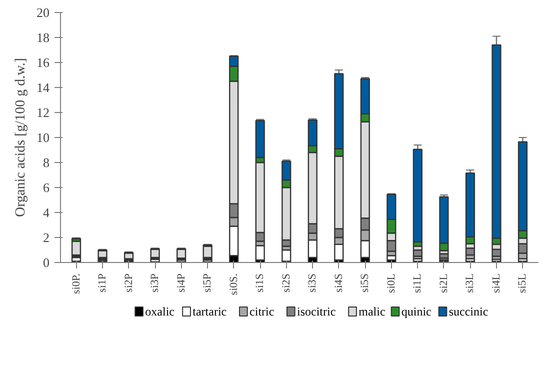 This screenshot has width=550, height=368. Describe the element at coordinates (209, 311) in the screenshot. I see `legend-label: tartaric` at that location.